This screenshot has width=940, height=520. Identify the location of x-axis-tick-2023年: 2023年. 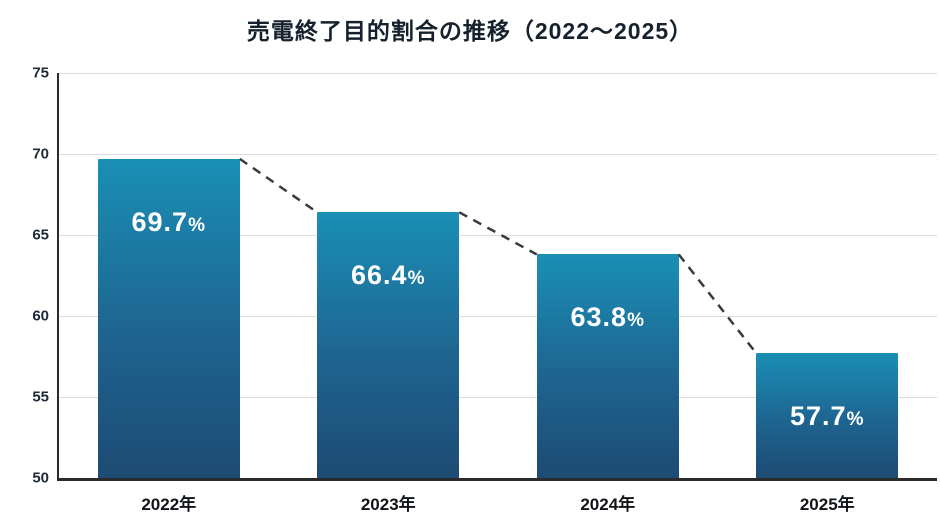
(388, 504).